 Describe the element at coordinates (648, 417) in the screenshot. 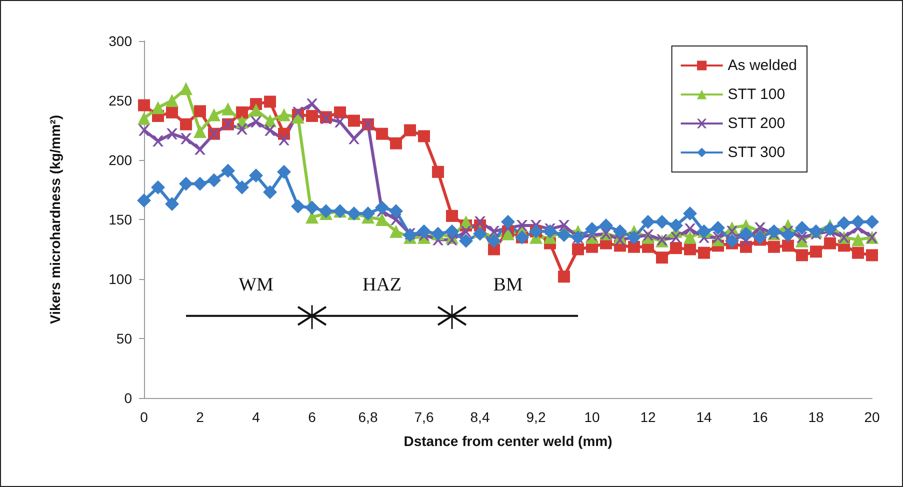

I see `x-tick-label: 12` at that location.